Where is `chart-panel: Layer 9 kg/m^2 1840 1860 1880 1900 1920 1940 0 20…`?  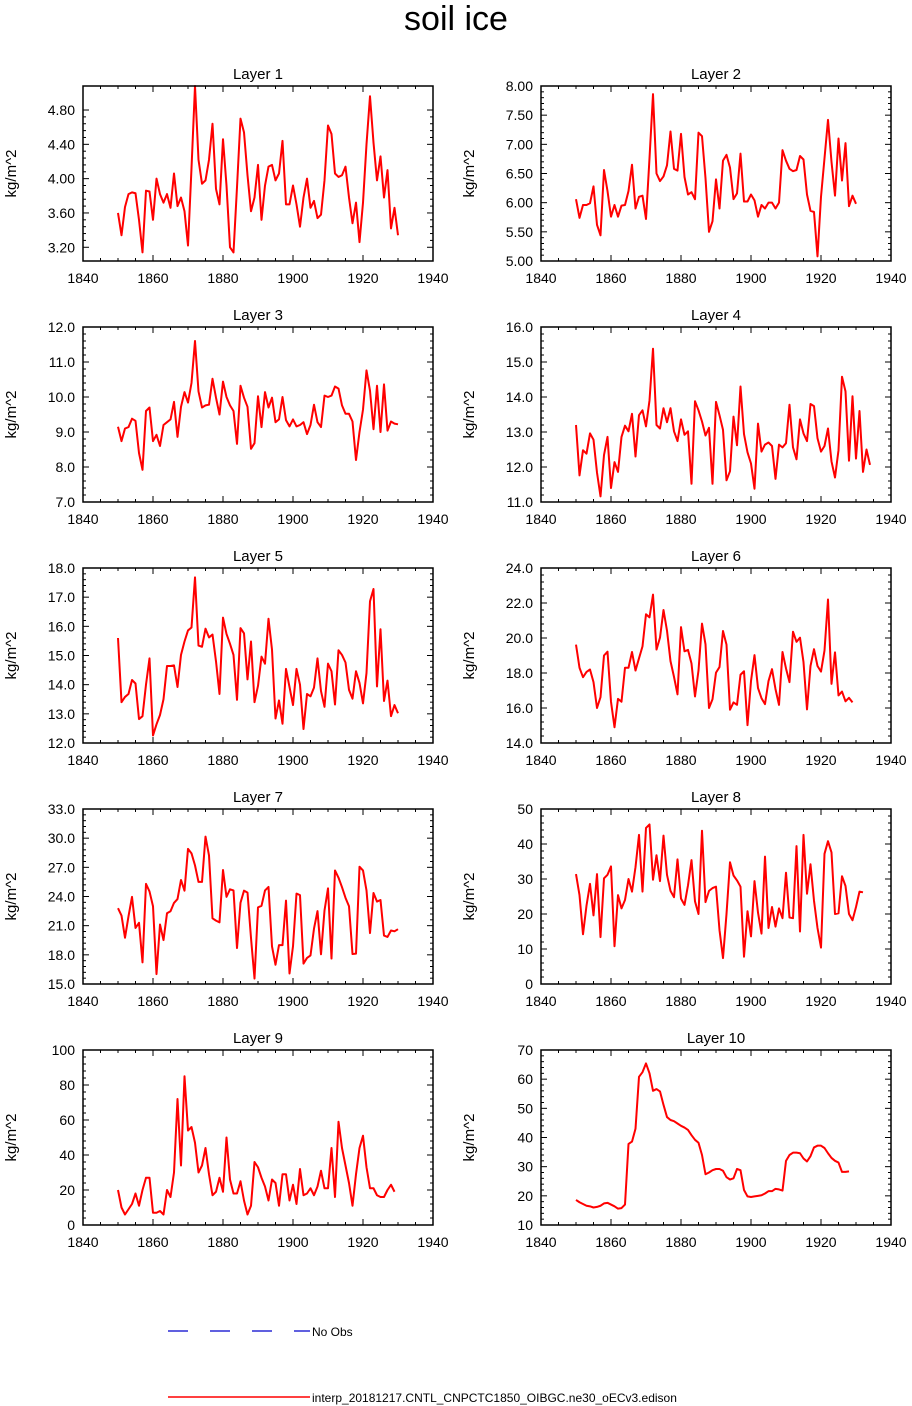 chart-panel: Layer 9 kg/m^2 1840 1860 1880 1900 1920 1940 0 20… is located at coordinates (226, 1140).